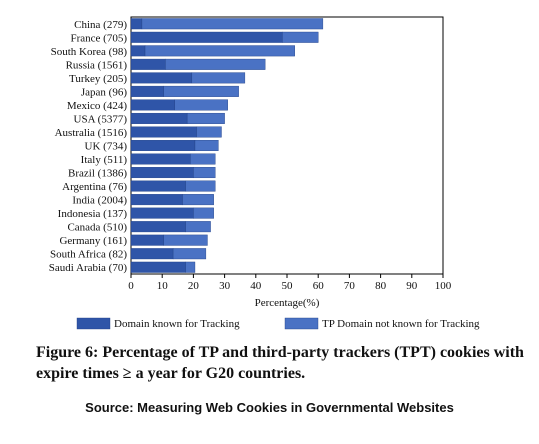 The image size is (539, 444). I want to click on x-tick-label: 50, so click(288, 286).